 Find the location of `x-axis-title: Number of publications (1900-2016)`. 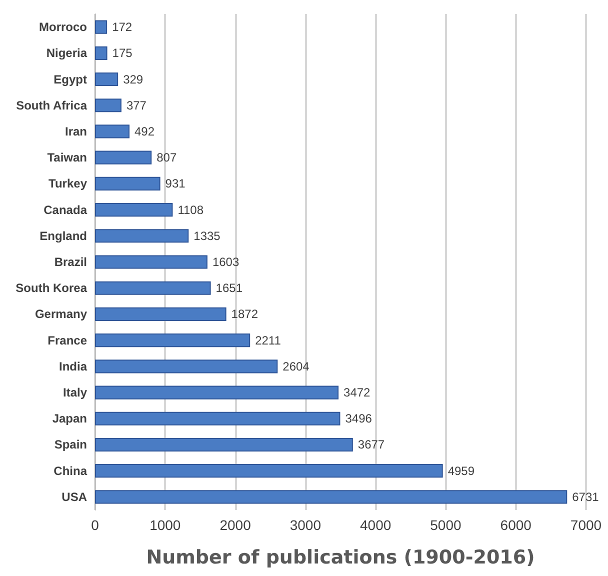

x-axis-title: Number of publications (1900-2016) is located at coordinates (340, 557).